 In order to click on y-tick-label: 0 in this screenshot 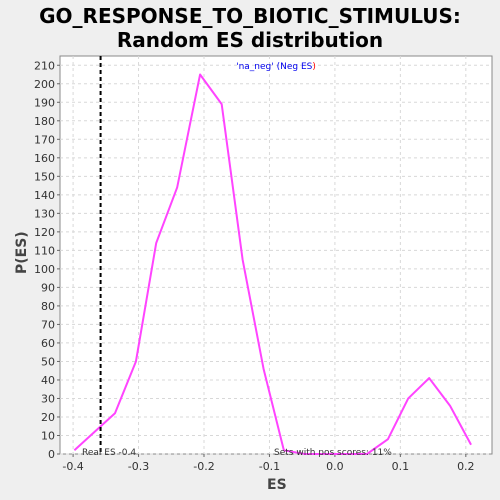, I will do `click(51, 454)`.